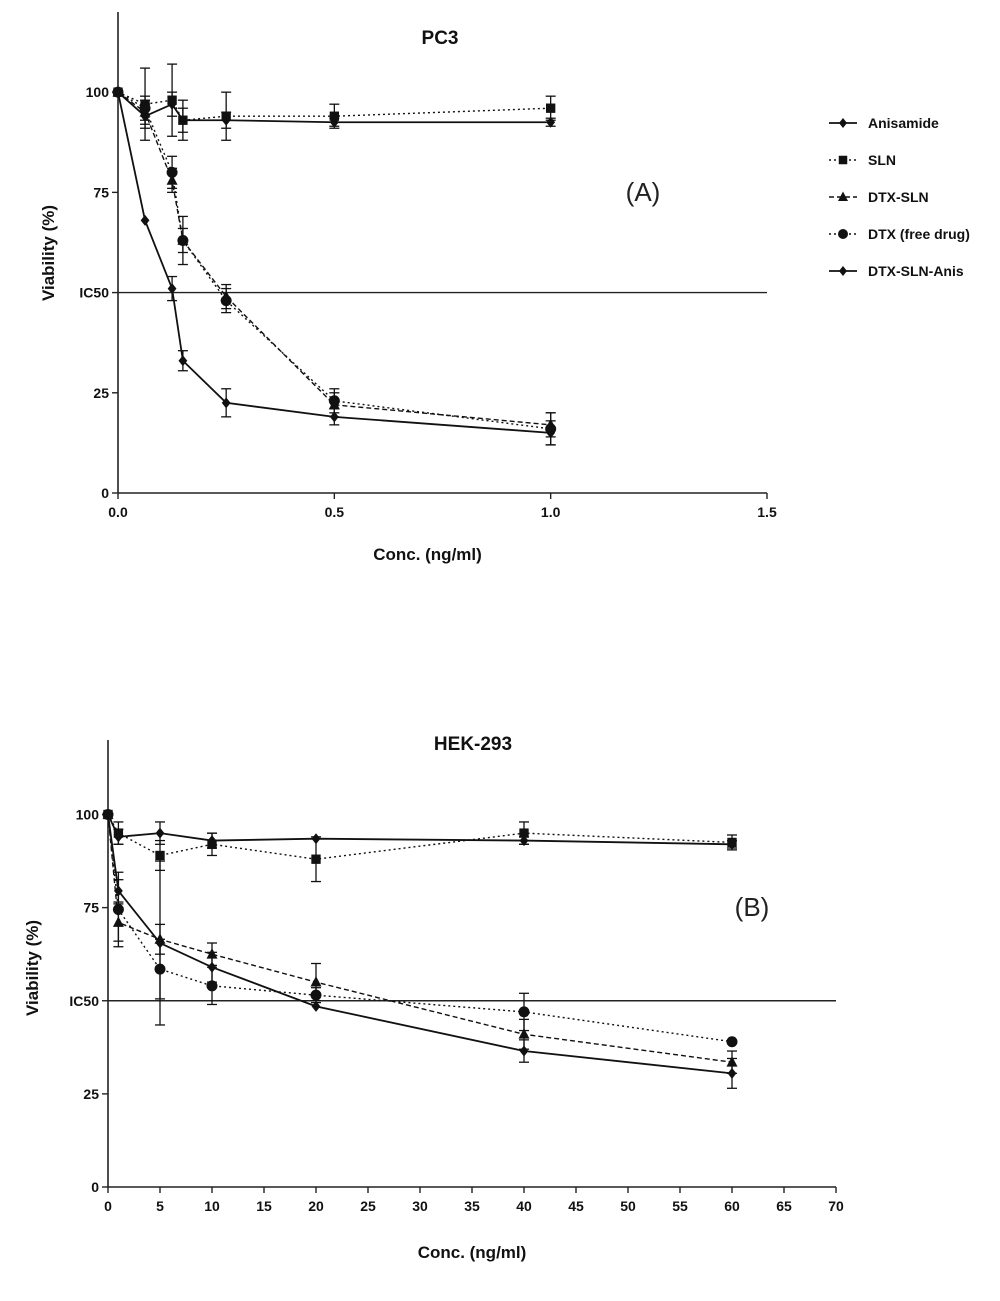  I want to click on x-tick-label: 5, so click(160, 1206).